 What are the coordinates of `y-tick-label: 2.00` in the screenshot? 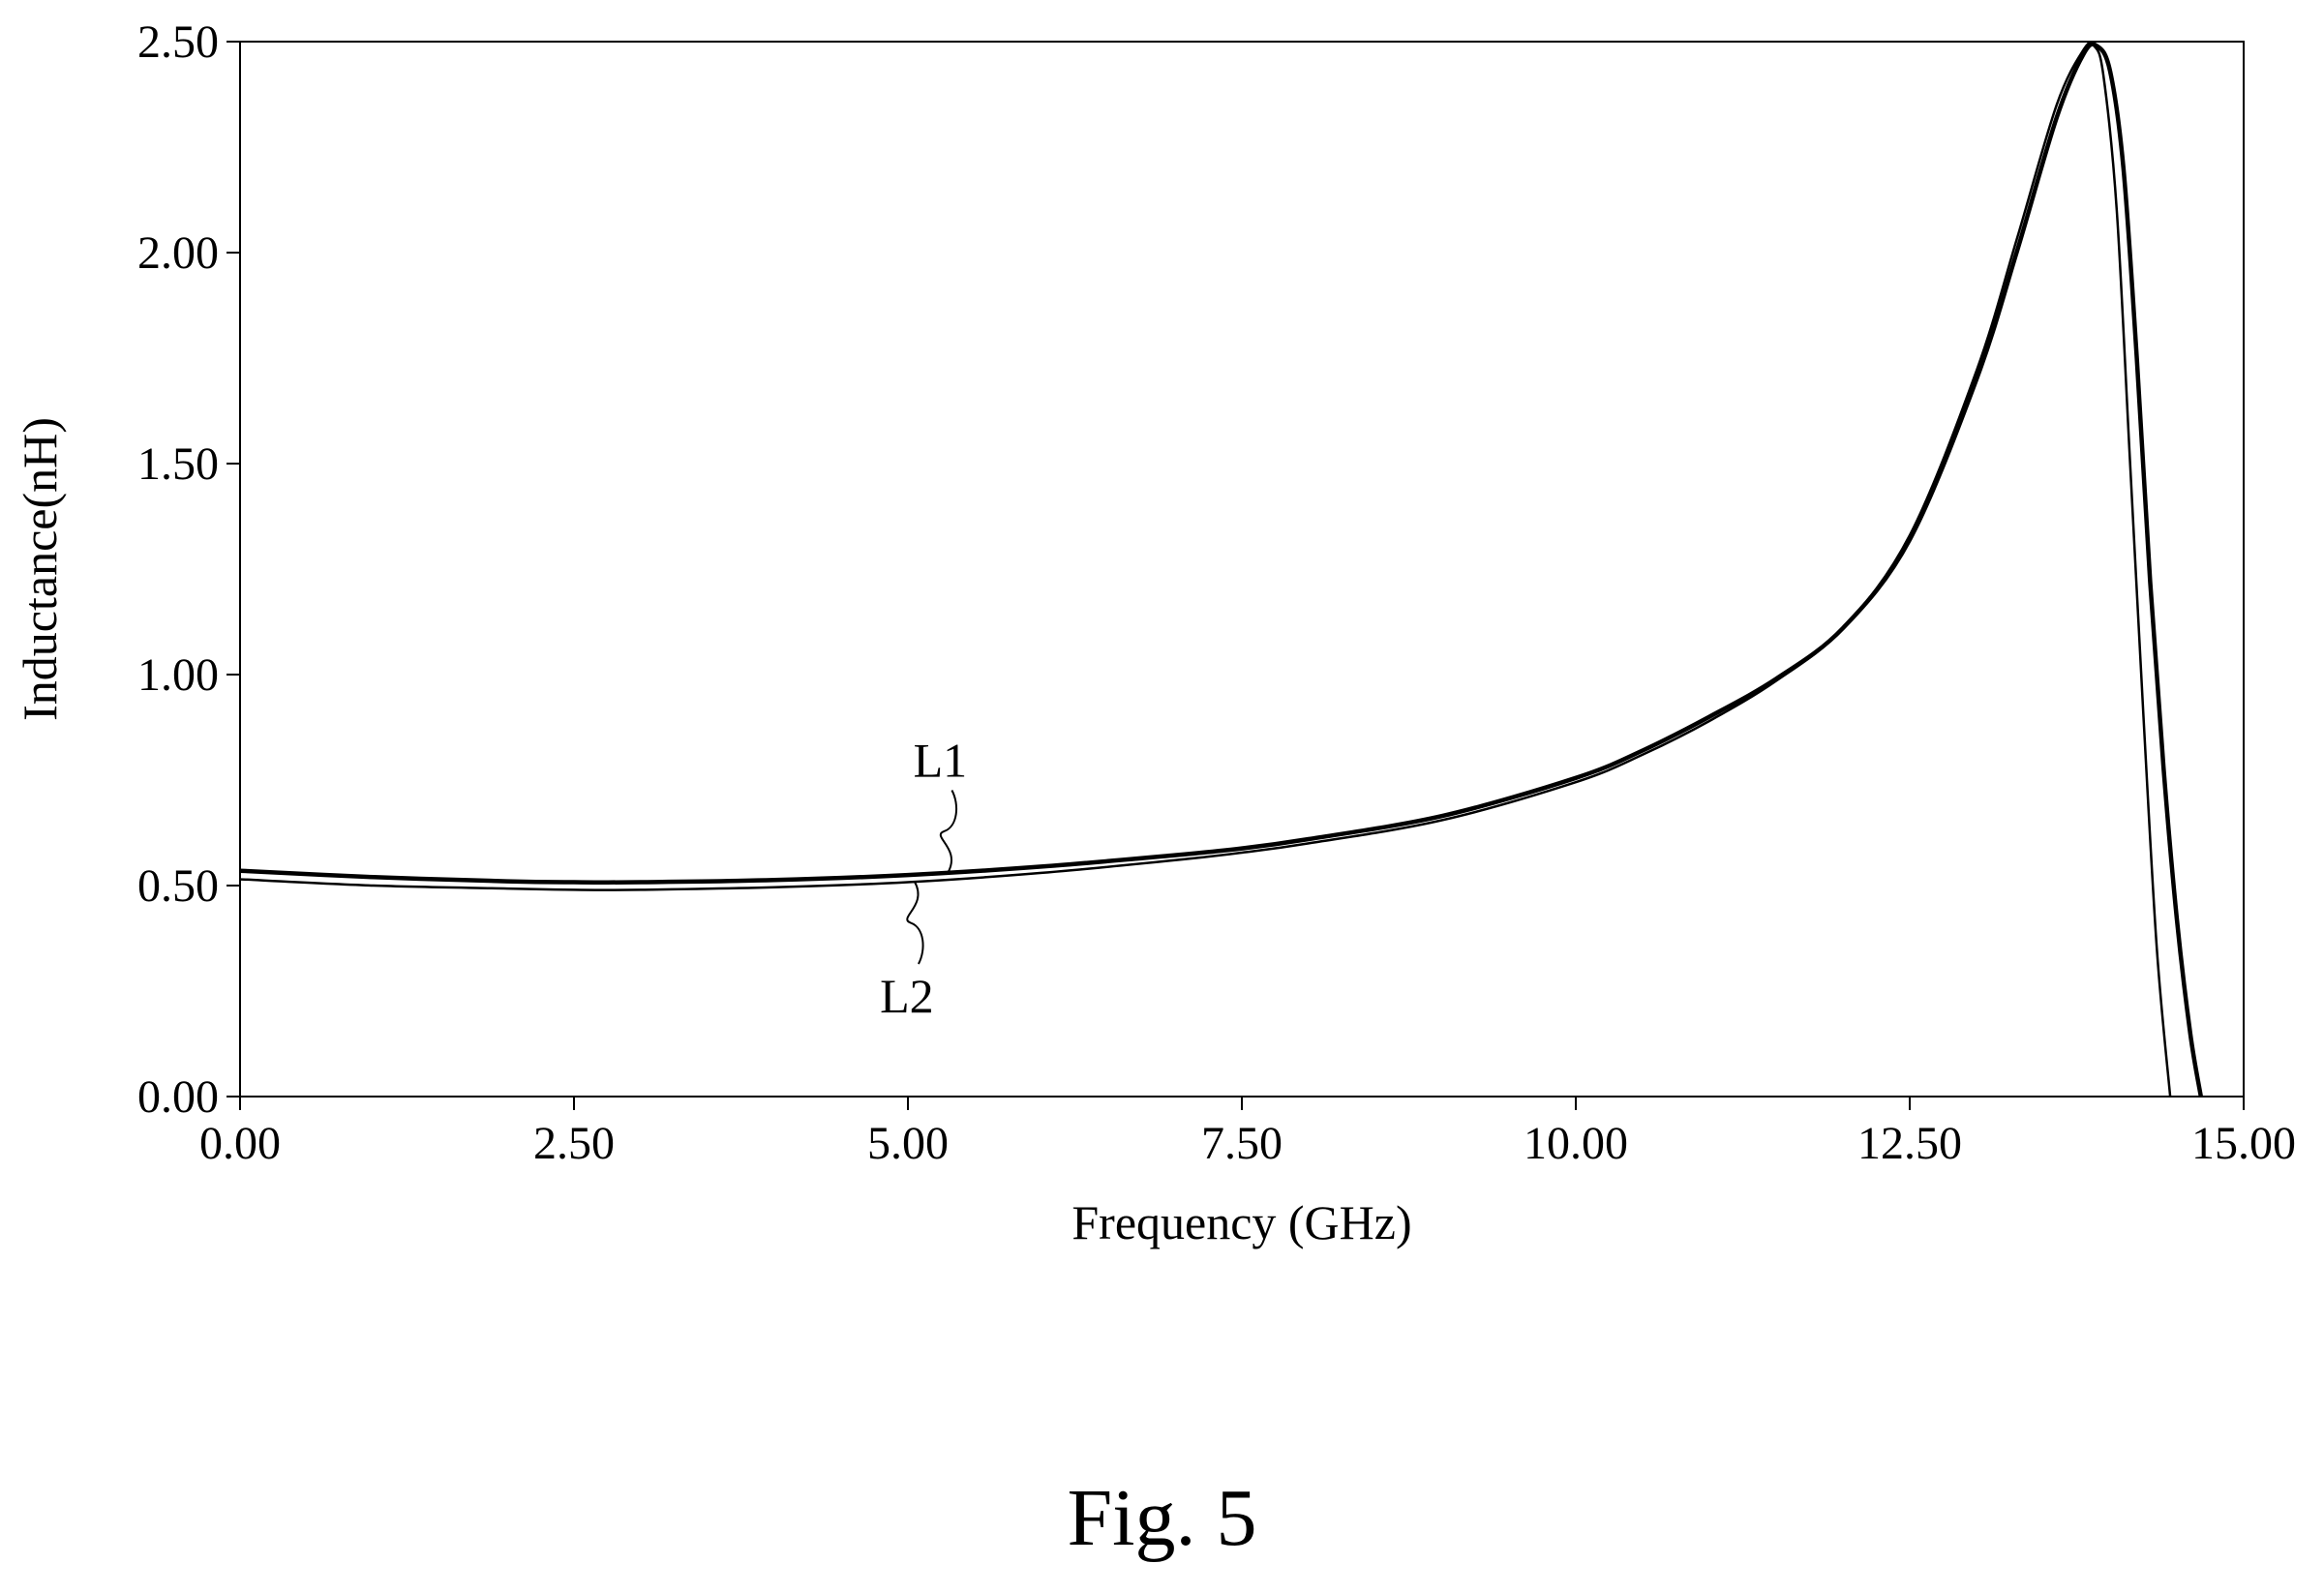 It's located at (178, 253).